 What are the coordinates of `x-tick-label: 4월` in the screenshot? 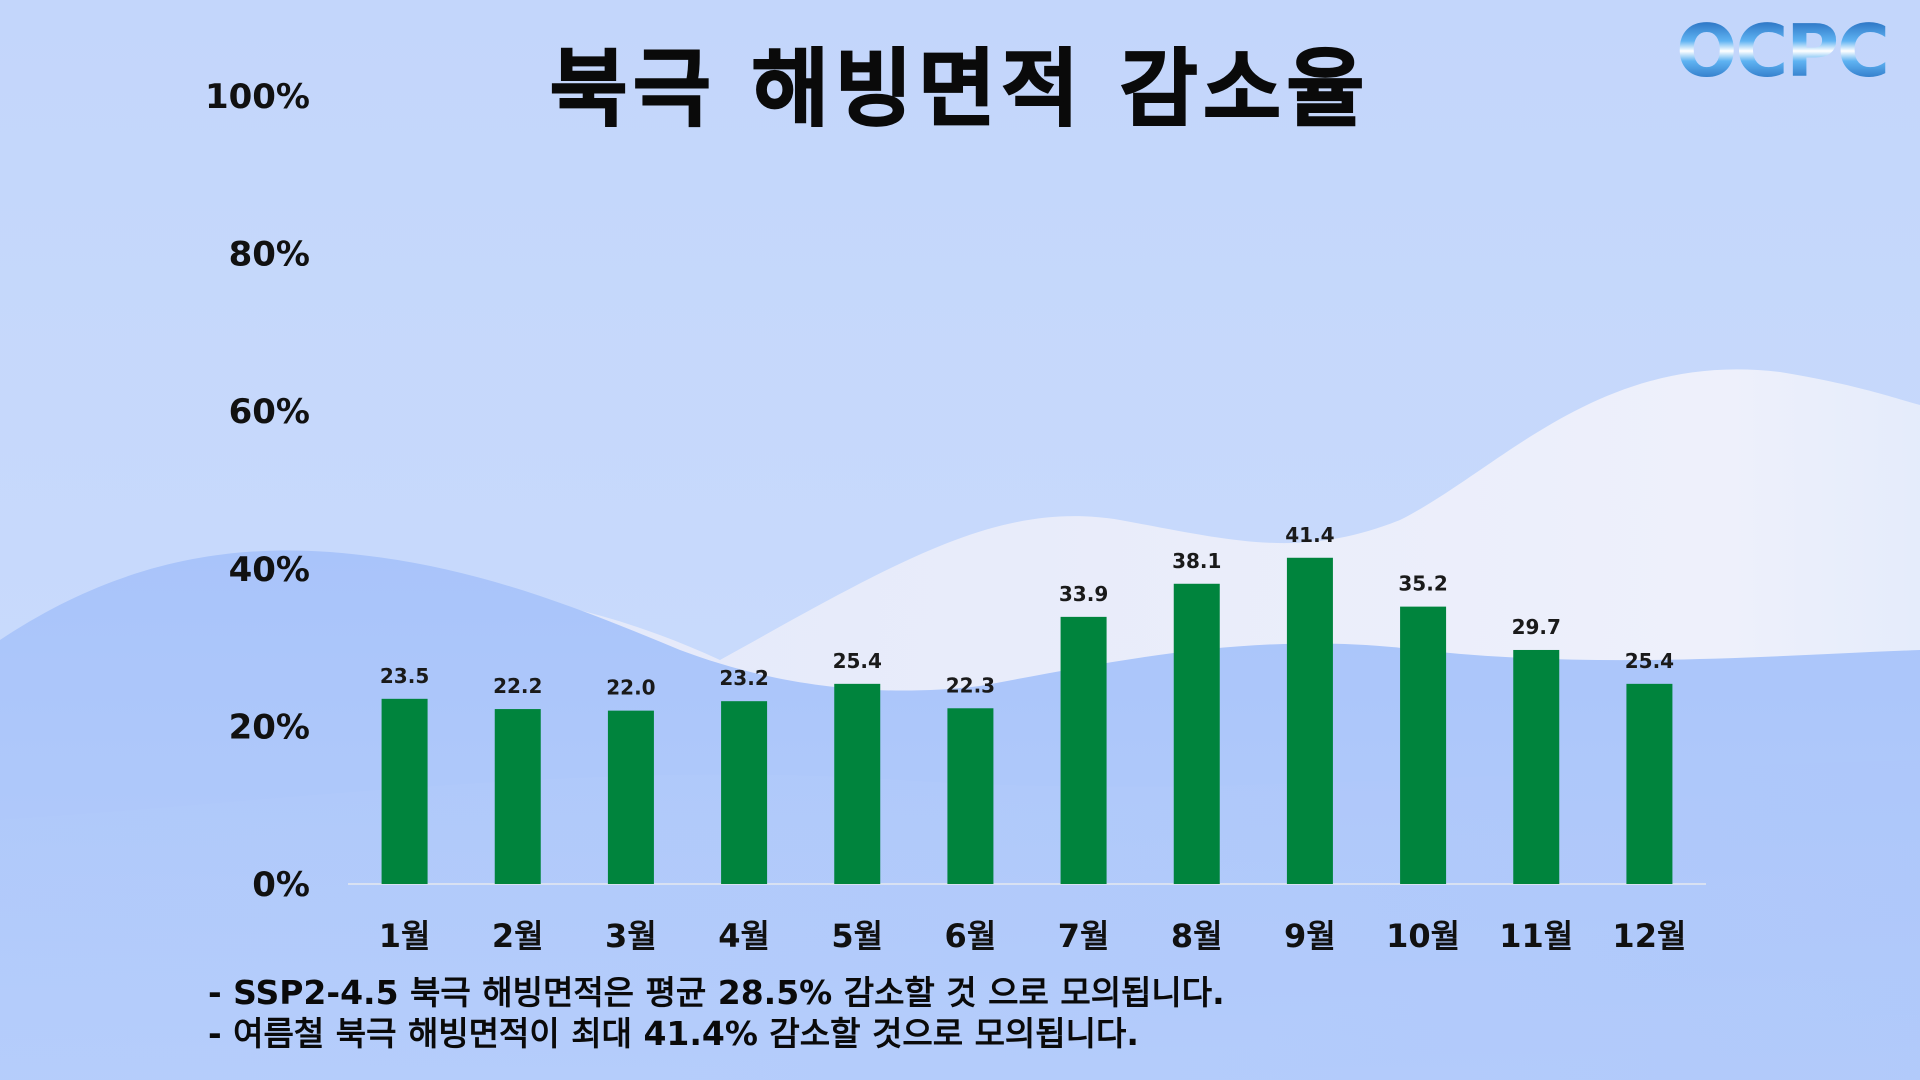 It's located at (744, 936).